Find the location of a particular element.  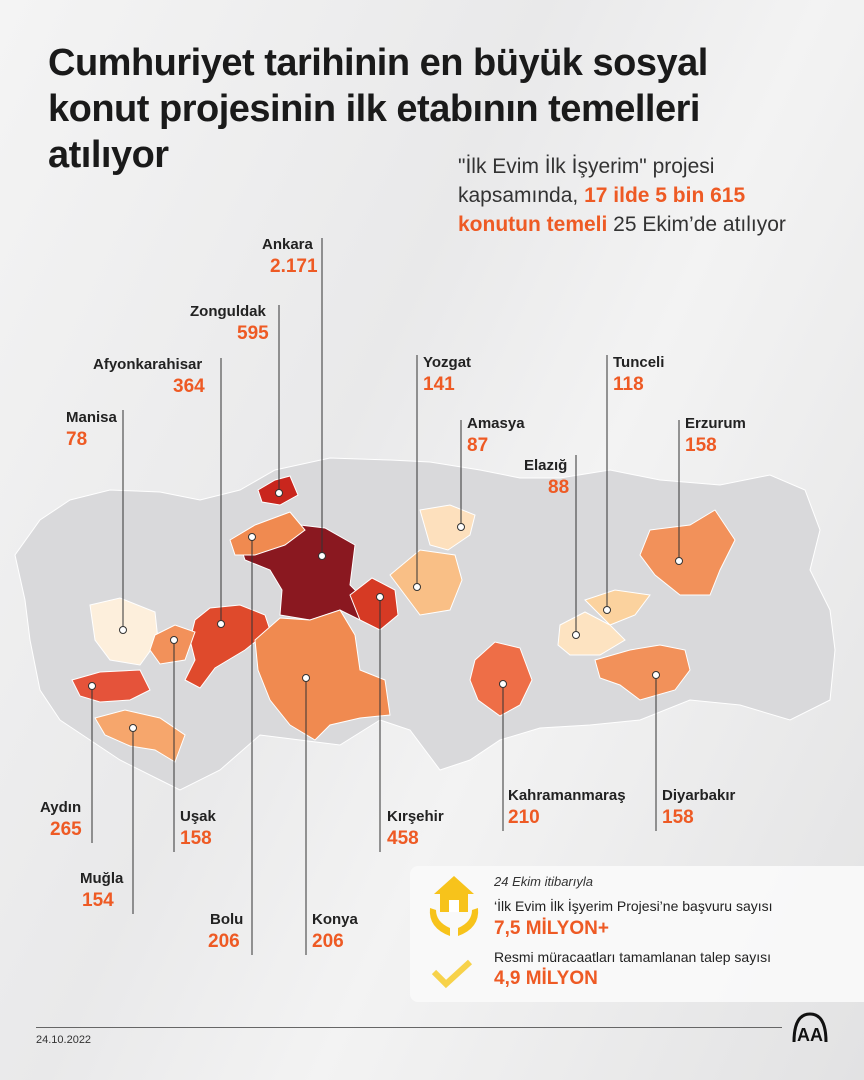

province-name: Diyarbakır is located at coordinates (699, 795).